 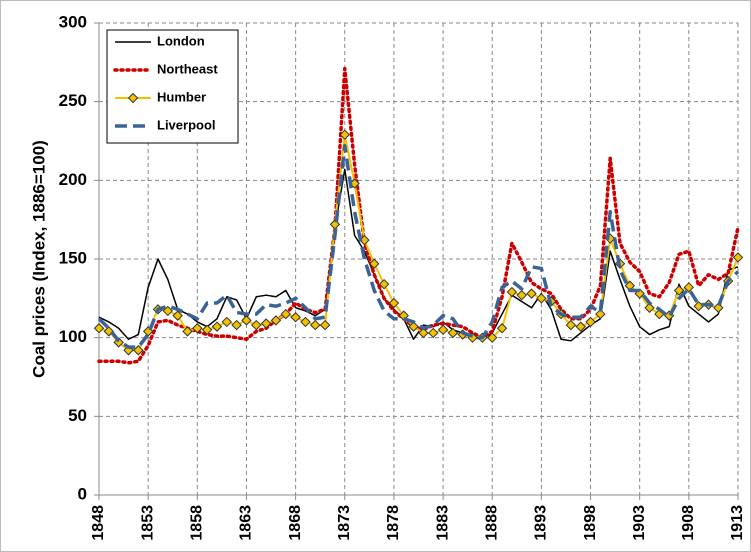 I want to click on y-tick-label: 150, so click(x=73, y=257).